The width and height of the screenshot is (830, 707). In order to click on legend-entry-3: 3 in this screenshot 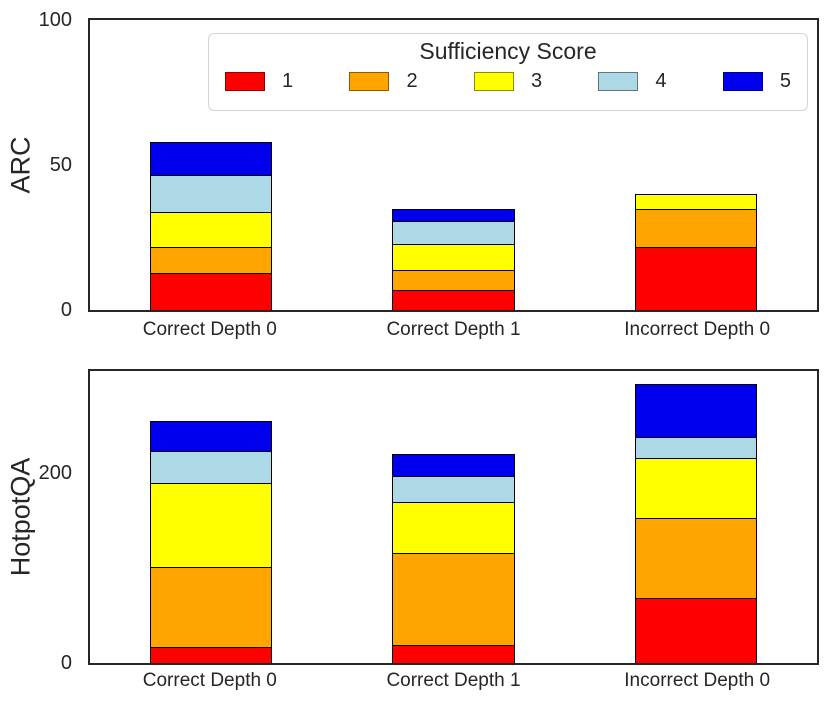, I will do `click(508, 81)`.